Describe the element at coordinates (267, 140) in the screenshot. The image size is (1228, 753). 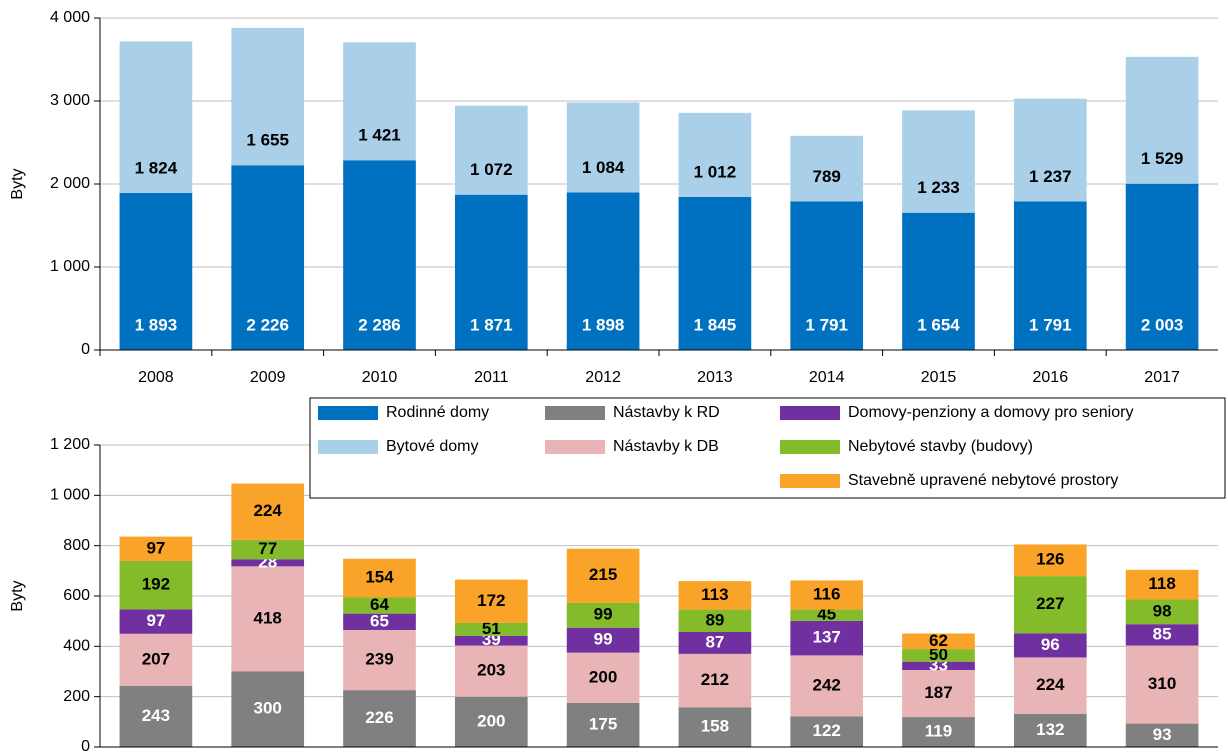
I see `value-label: 1 655` at that location.